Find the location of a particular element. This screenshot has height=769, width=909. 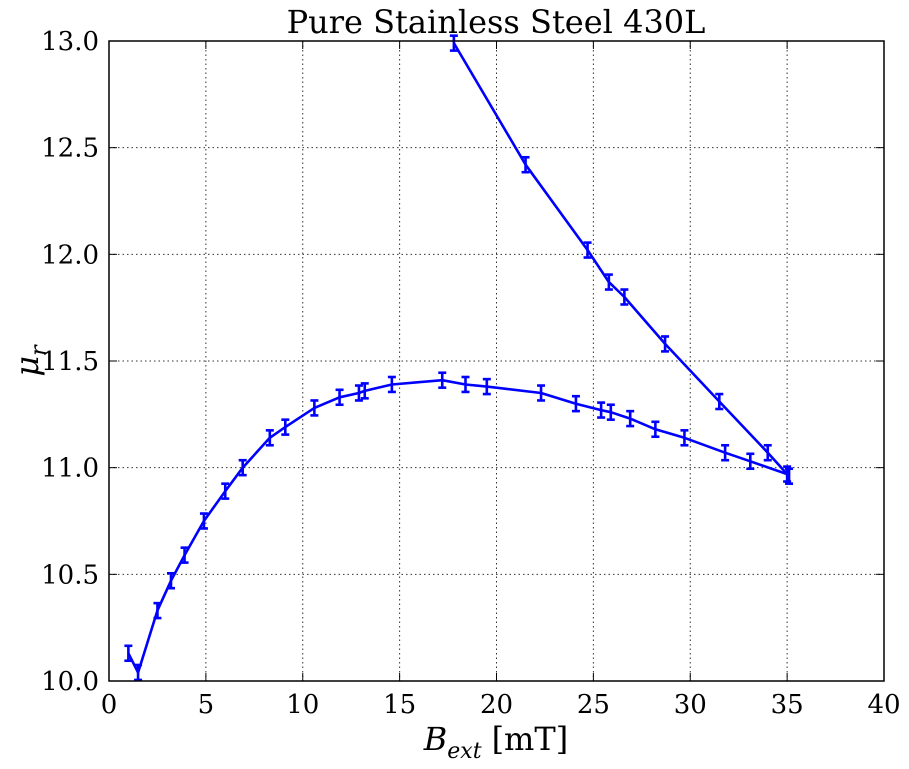

y-tick-labels: 10.0 10.5 11.0 11.5 12.0 12.5 13.0 is located at coordinates (70, 362).